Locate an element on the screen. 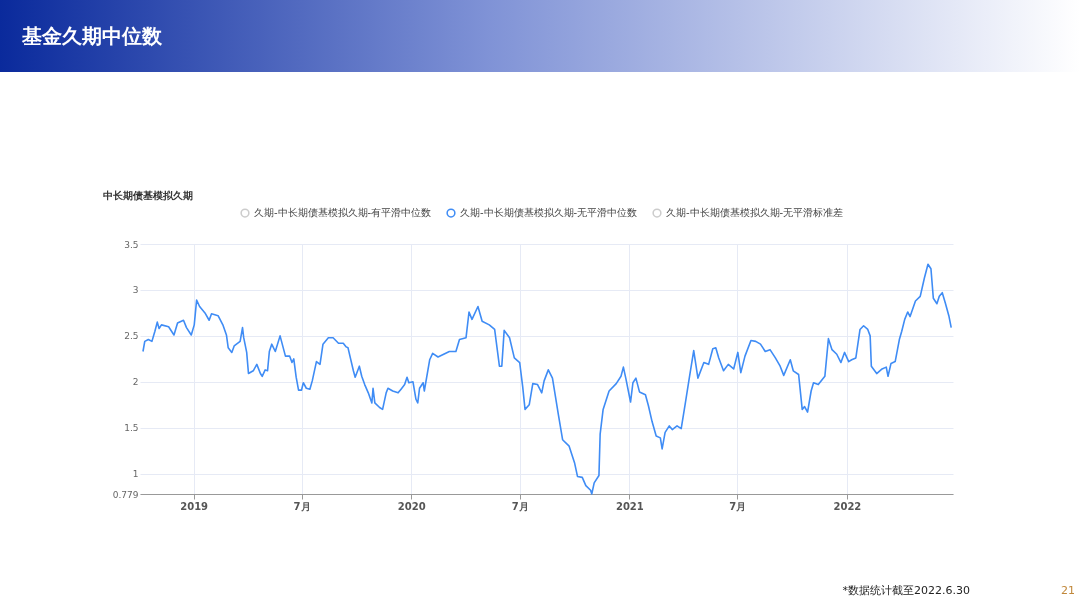 The image size is (1080, 608). x-tick-label: 2020 is located at coordinates (411, 506).